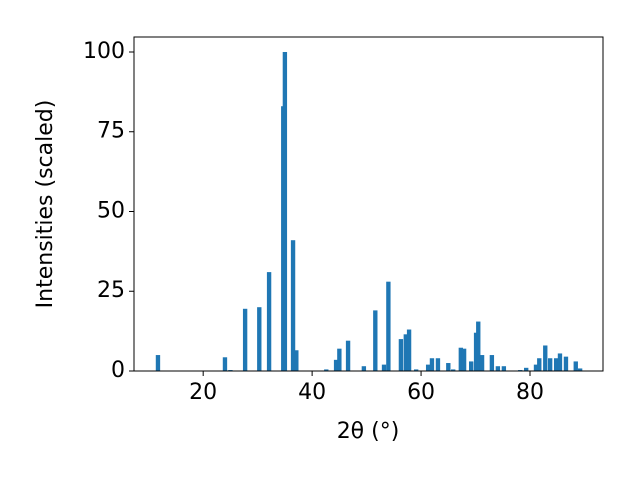 This screenshot has height=480, width=640. Describe the element at coordinates (118, 370) in the screenshot. I see `y-tick-label: 0` at that location.